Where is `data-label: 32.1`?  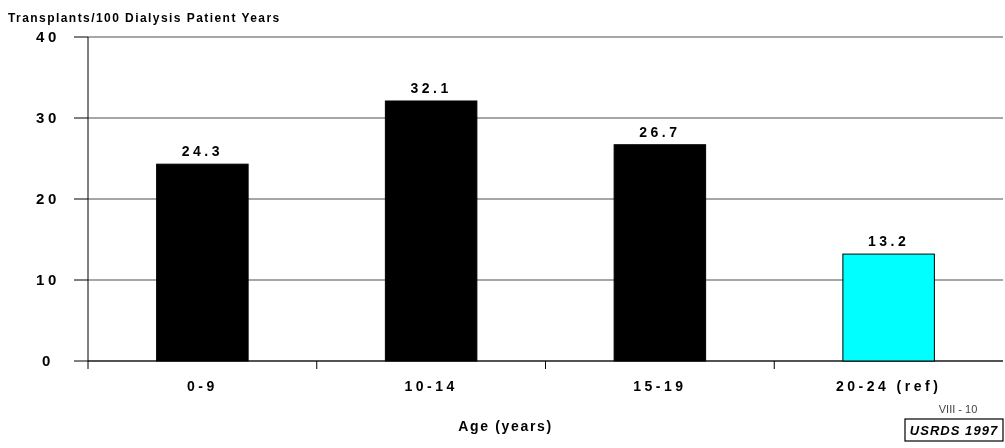 data-label: 32.1 is located at coordinates (431, 87).